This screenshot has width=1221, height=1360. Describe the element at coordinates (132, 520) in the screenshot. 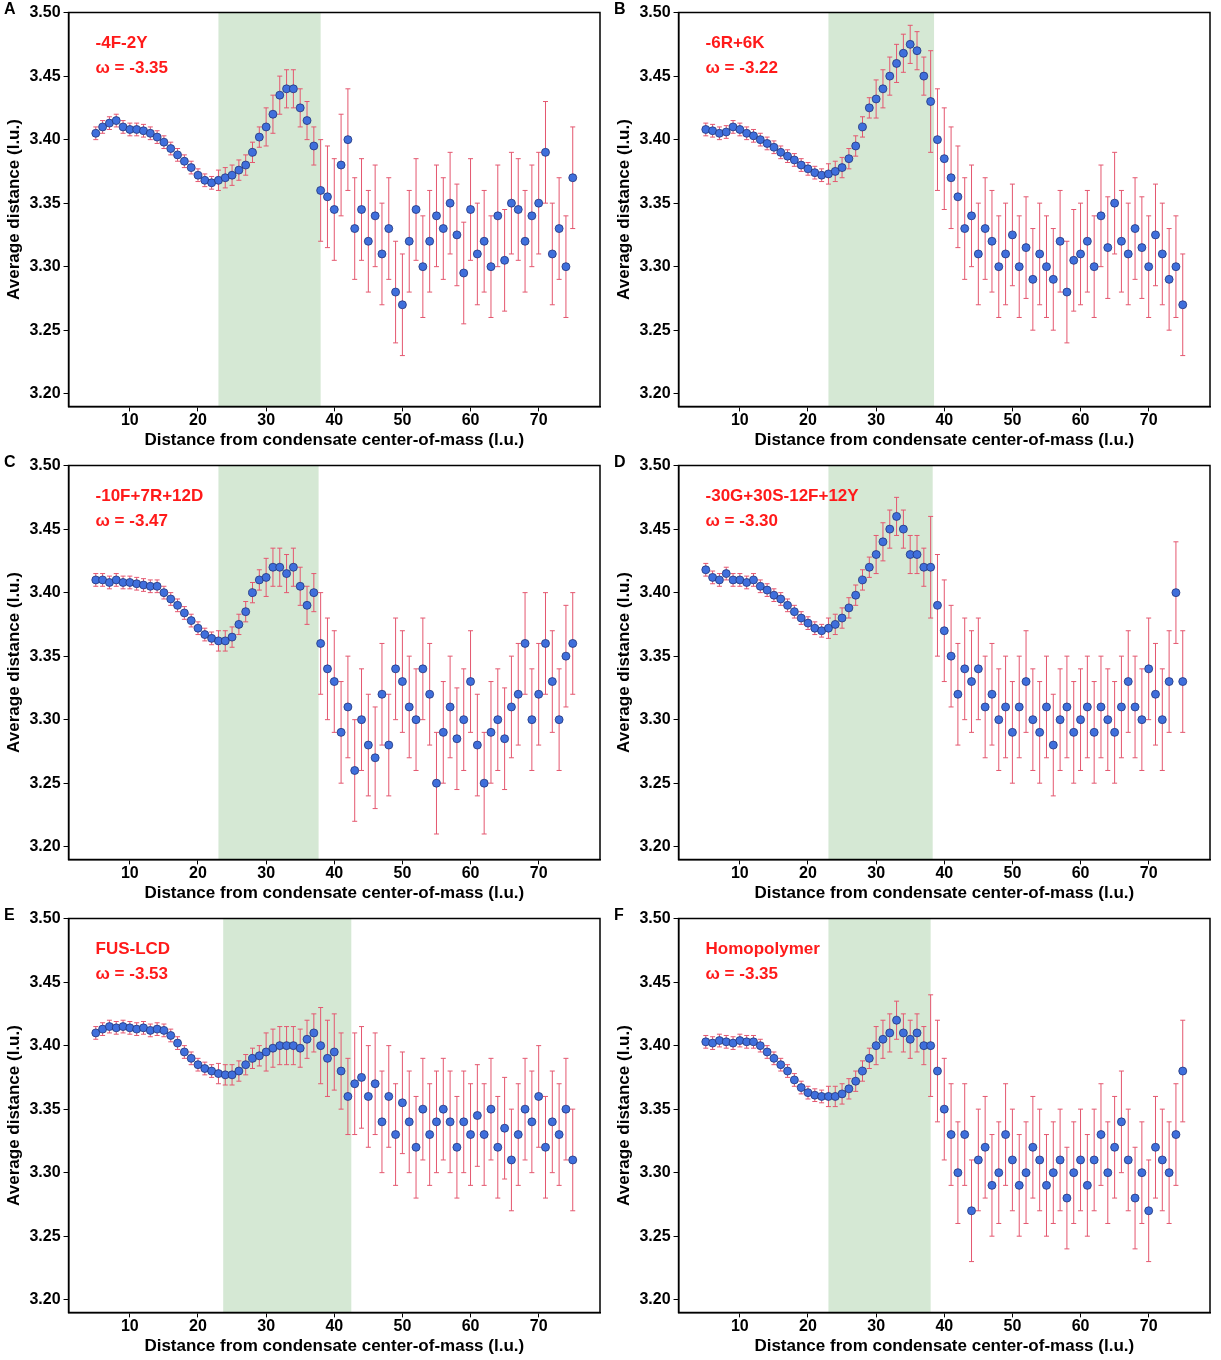

I see `annotation: ω = -3.47` at that location.